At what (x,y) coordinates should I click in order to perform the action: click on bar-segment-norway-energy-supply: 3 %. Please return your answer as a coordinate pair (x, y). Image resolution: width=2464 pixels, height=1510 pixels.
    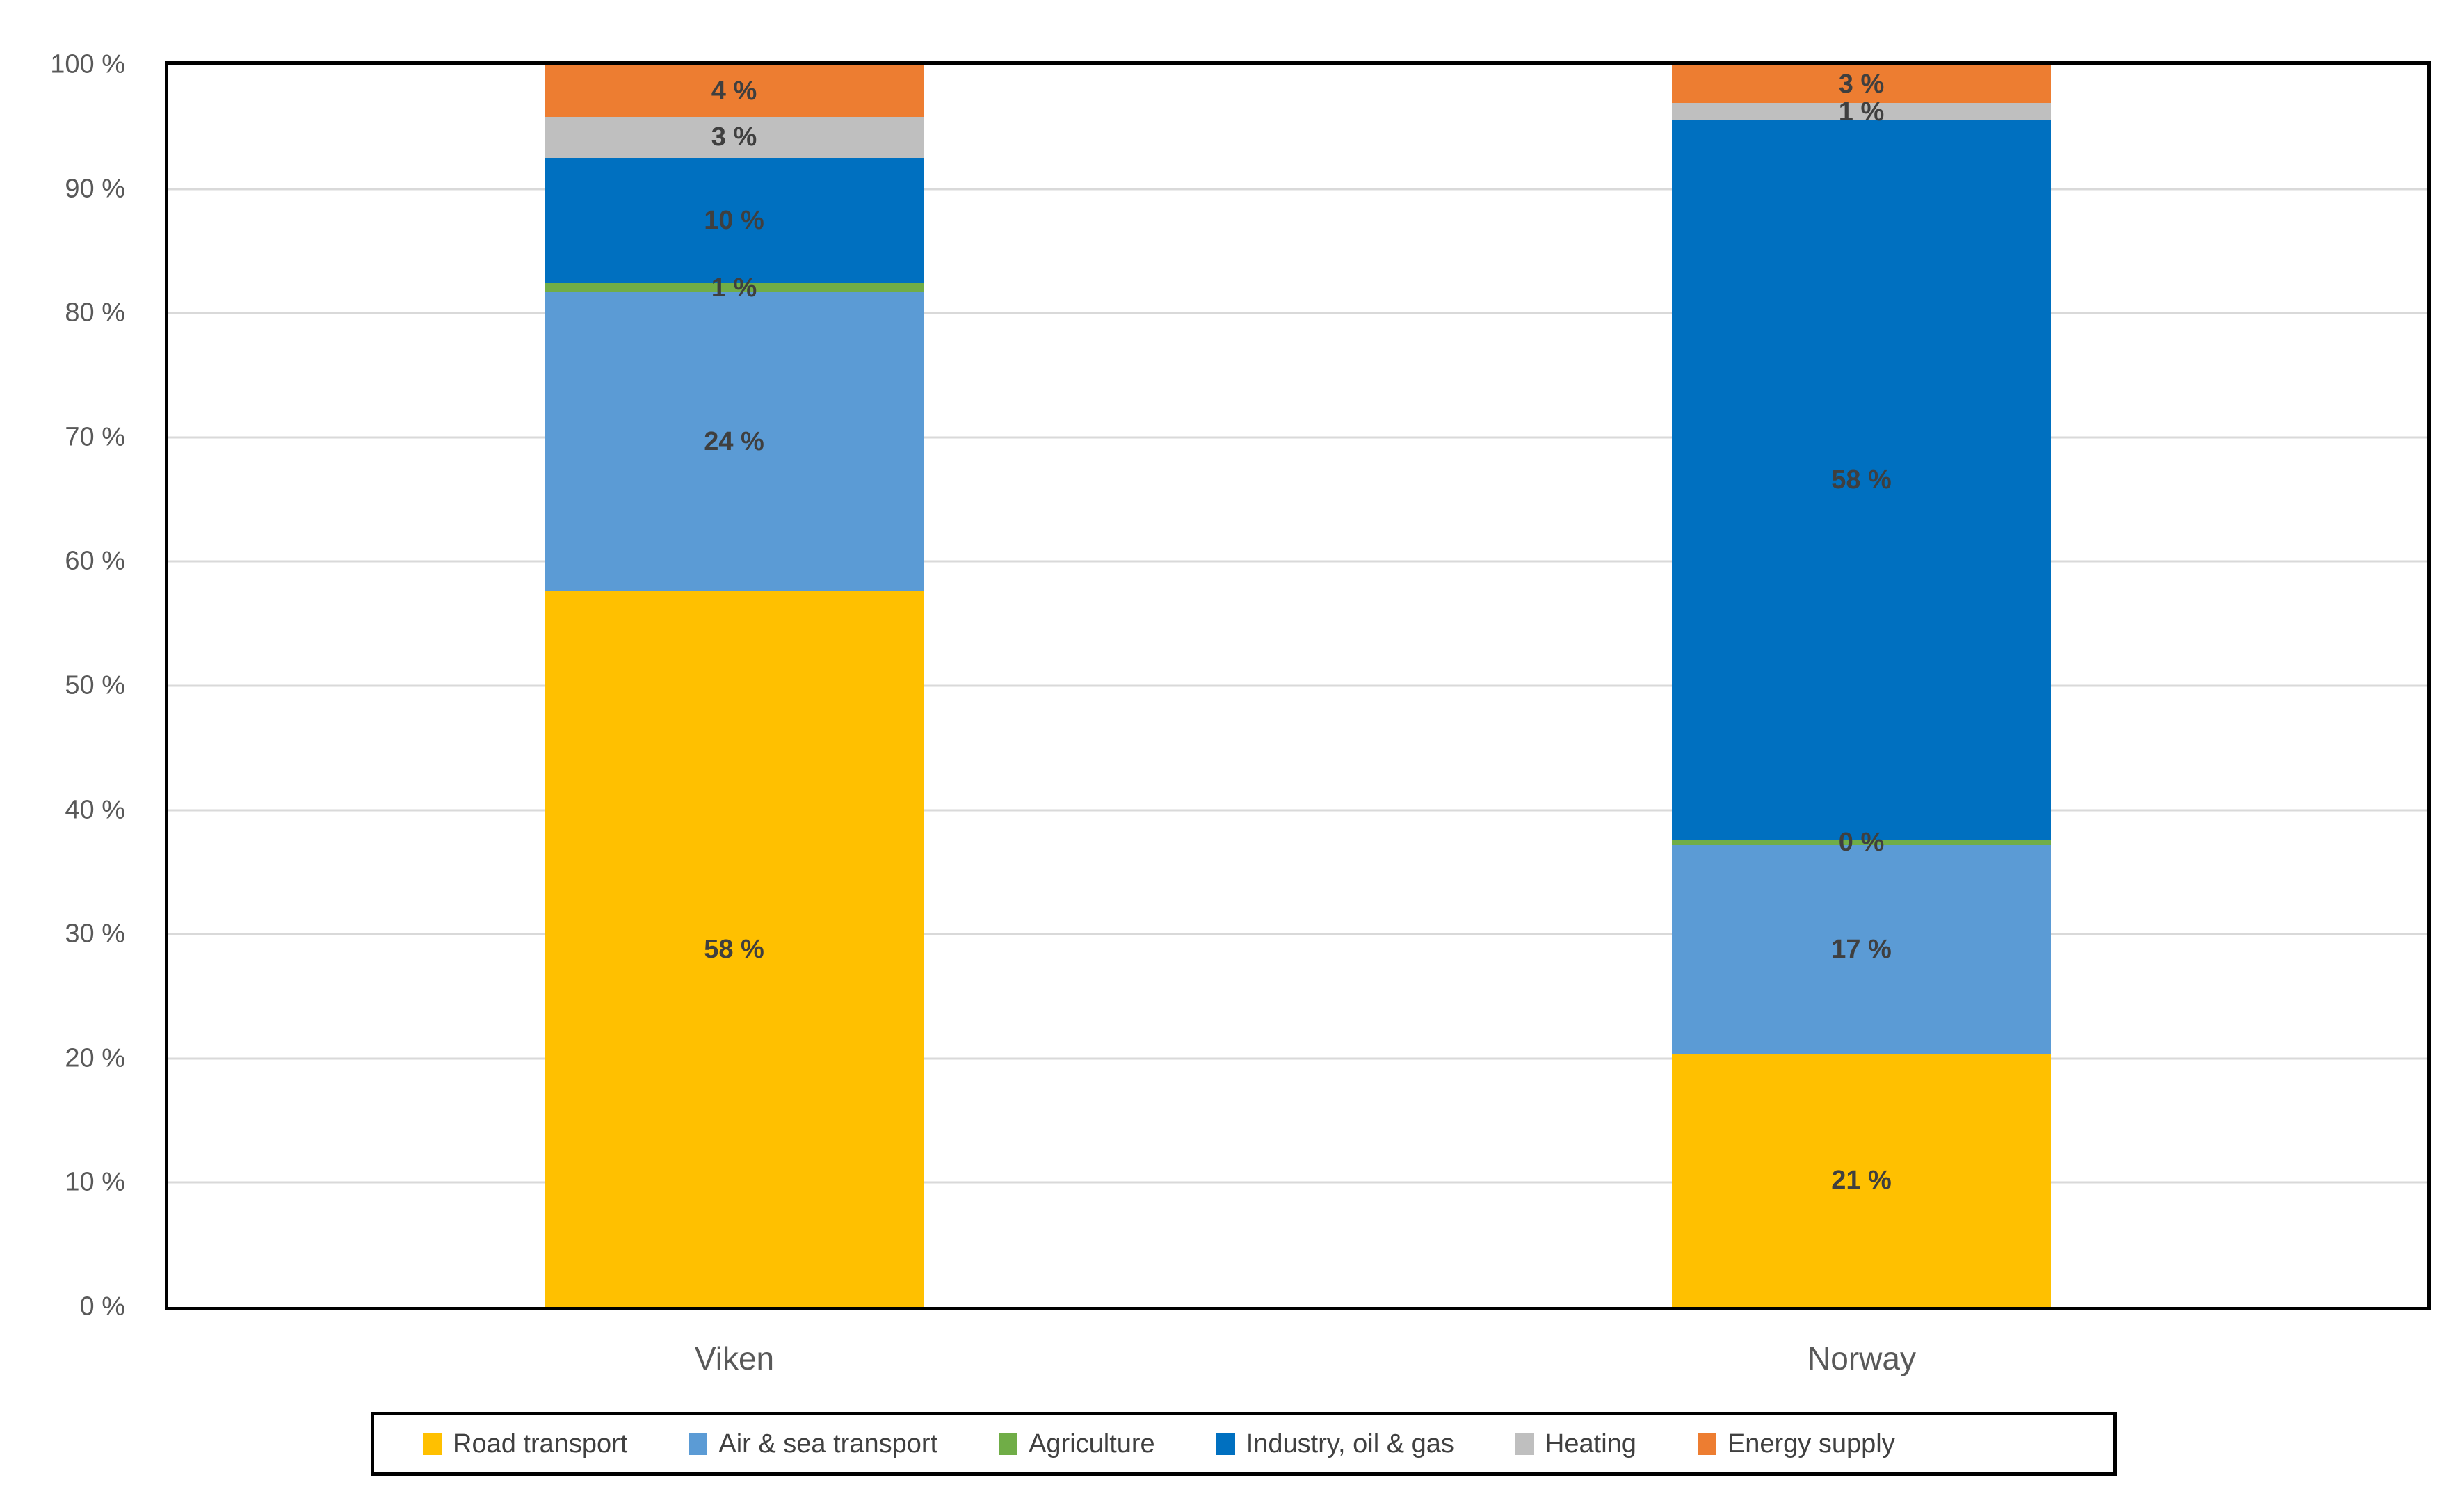
    Looking at the image, I should click on (1861, 84).